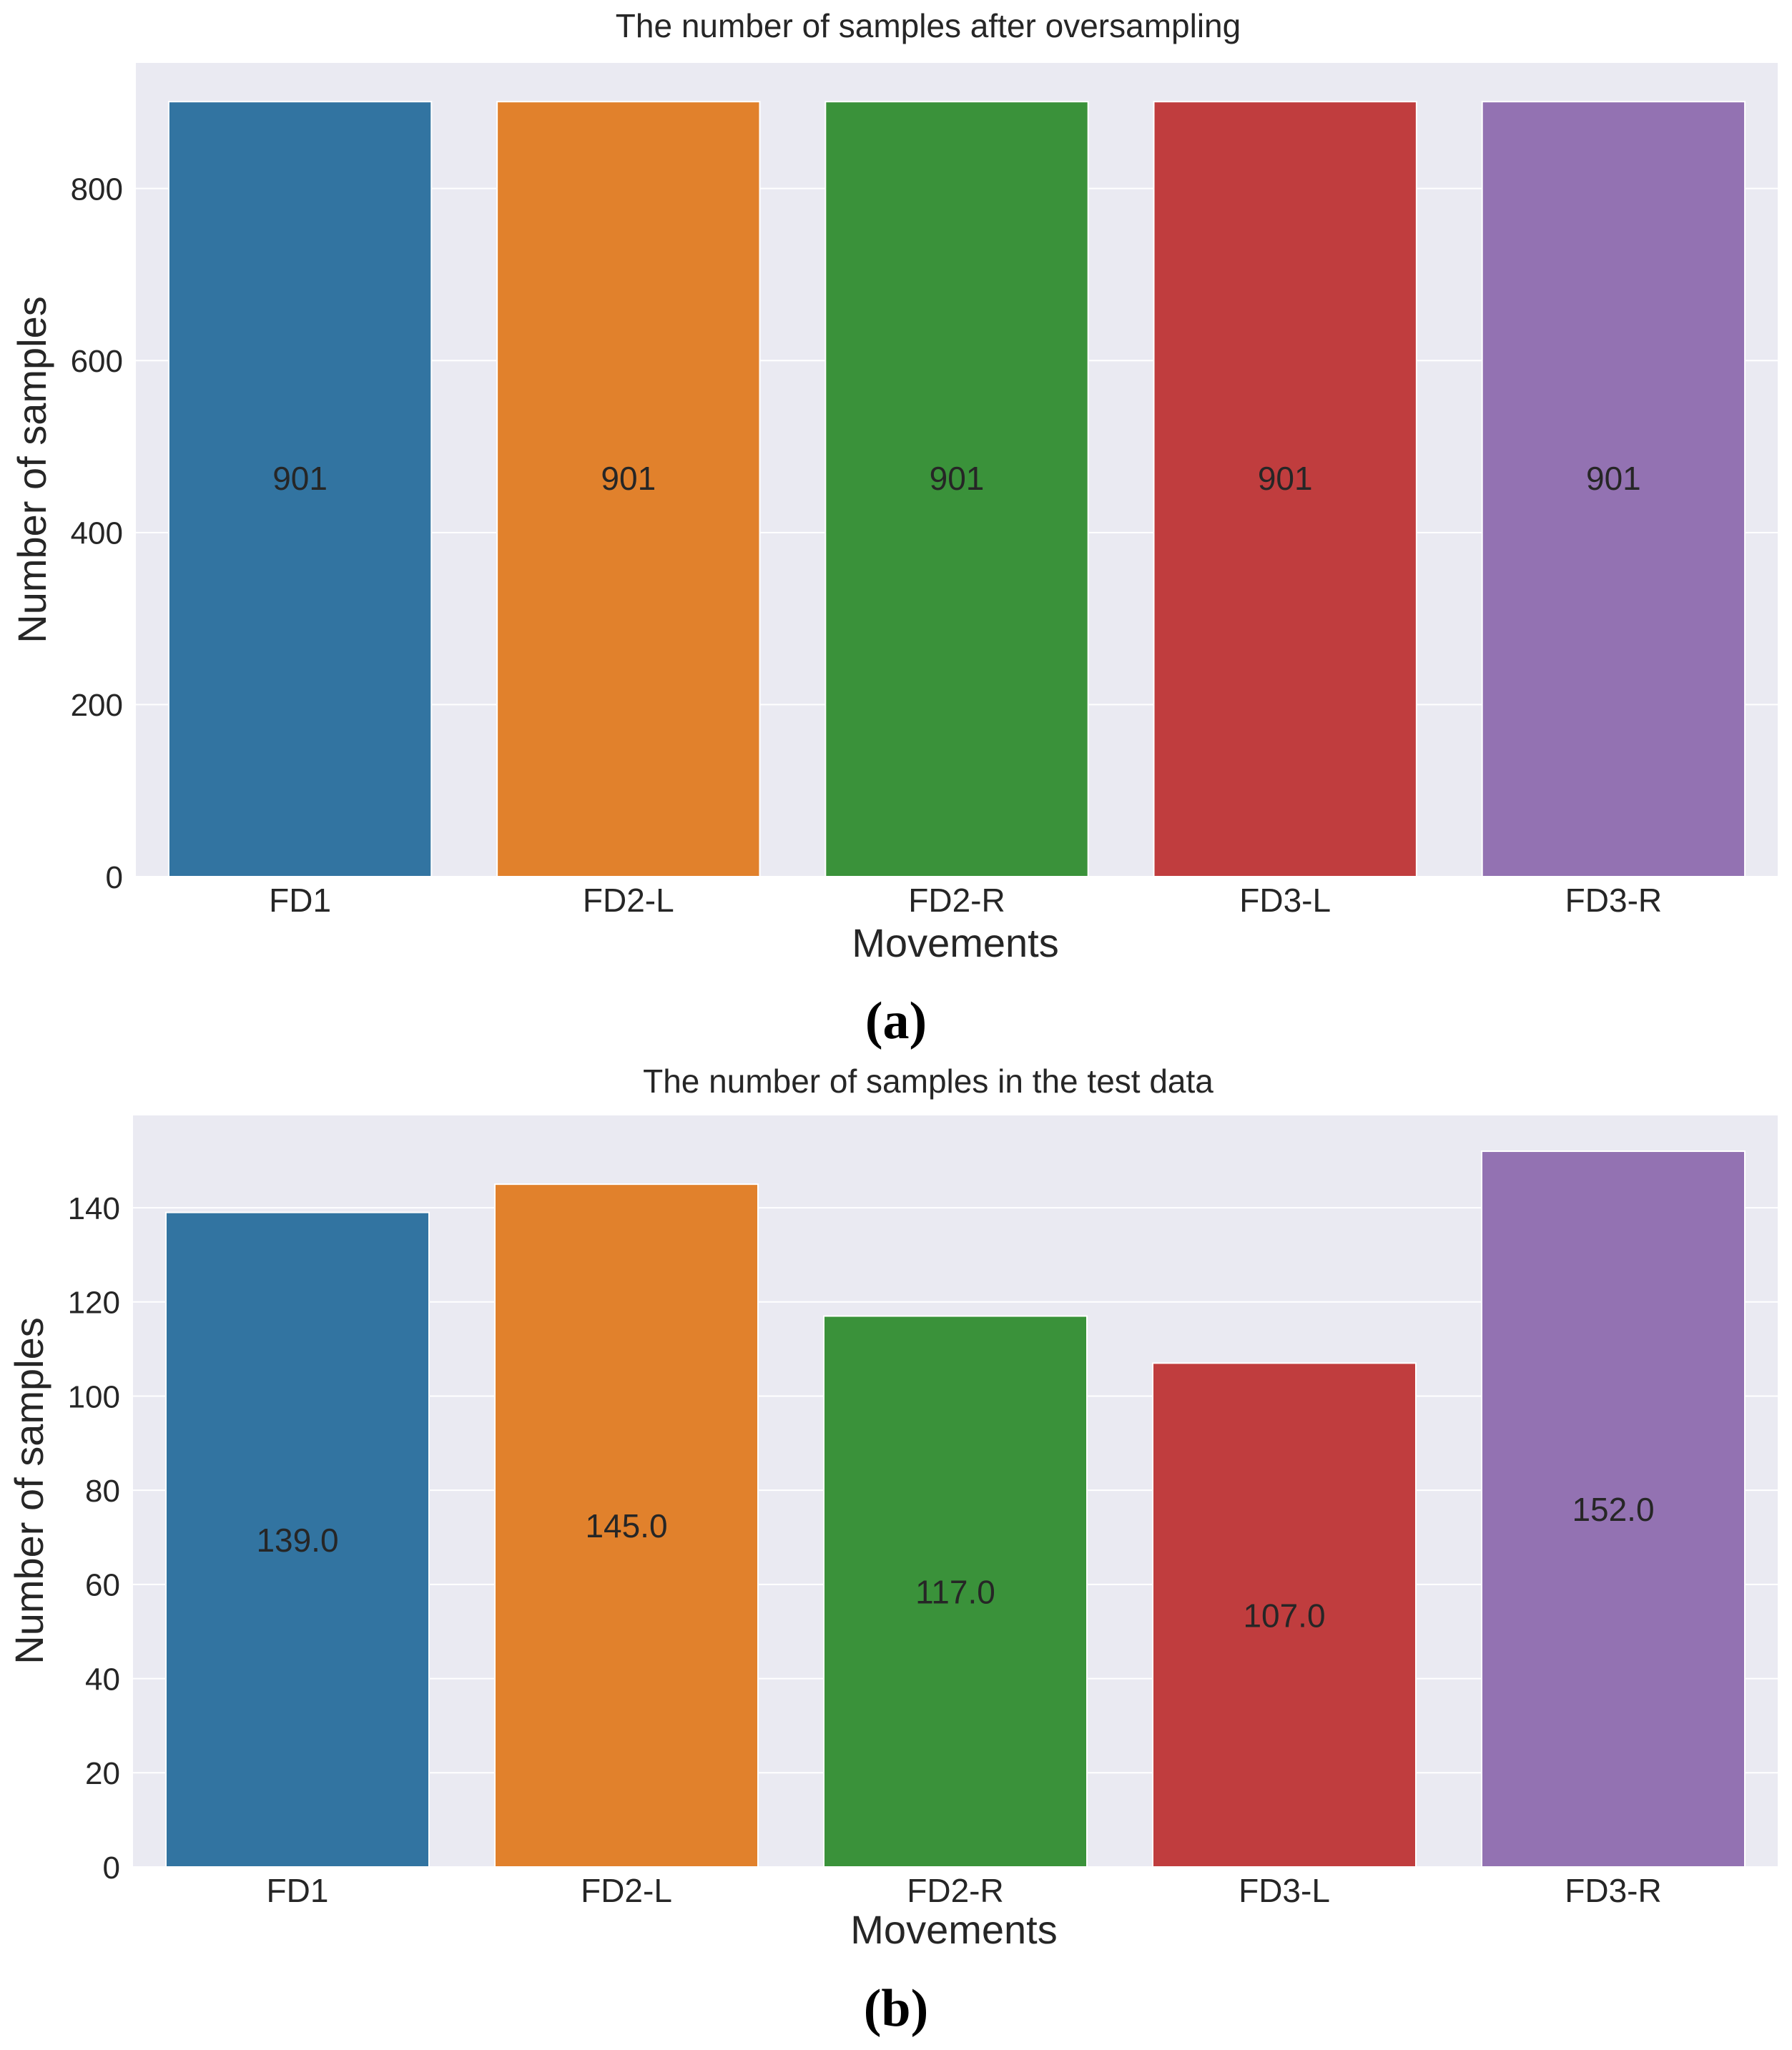 This screenshot has width=1792, height=2050. What do you see at coordinates (31, 470) in the screenshot?
I see `chart-a-y-axis-label: Number of samples` at bounding box center [31, 470].